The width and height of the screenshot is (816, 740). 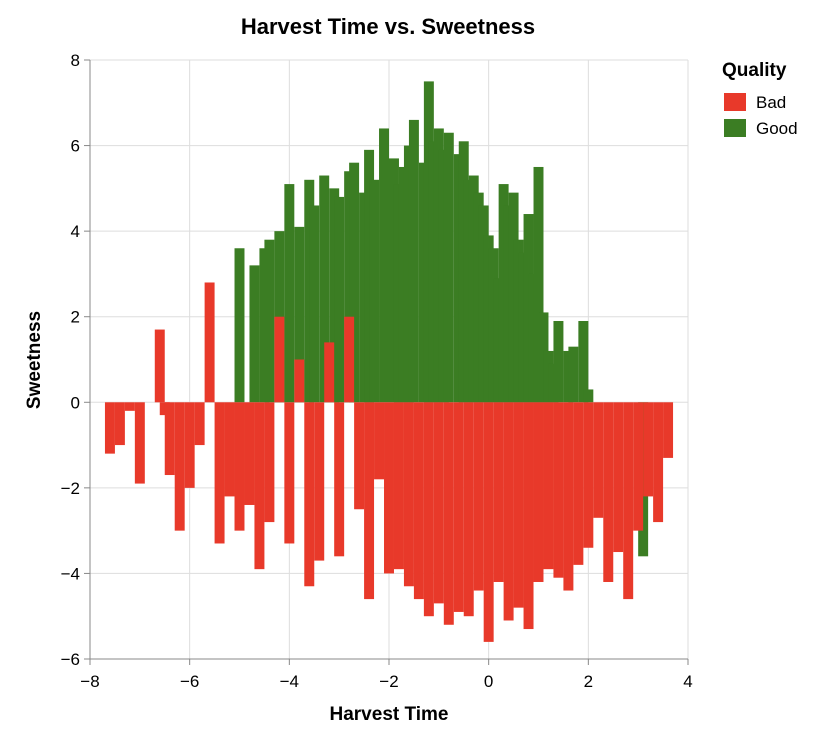 I want to click on legend-swatch-bad, so click(x=735, y=102).